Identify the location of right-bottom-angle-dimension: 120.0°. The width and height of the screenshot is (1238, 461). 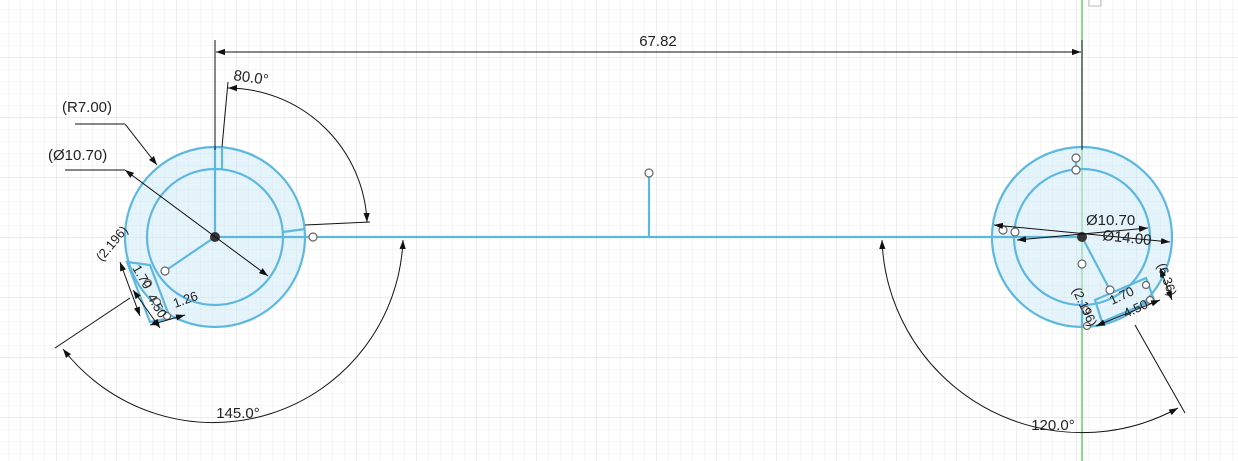
(1032, 336).